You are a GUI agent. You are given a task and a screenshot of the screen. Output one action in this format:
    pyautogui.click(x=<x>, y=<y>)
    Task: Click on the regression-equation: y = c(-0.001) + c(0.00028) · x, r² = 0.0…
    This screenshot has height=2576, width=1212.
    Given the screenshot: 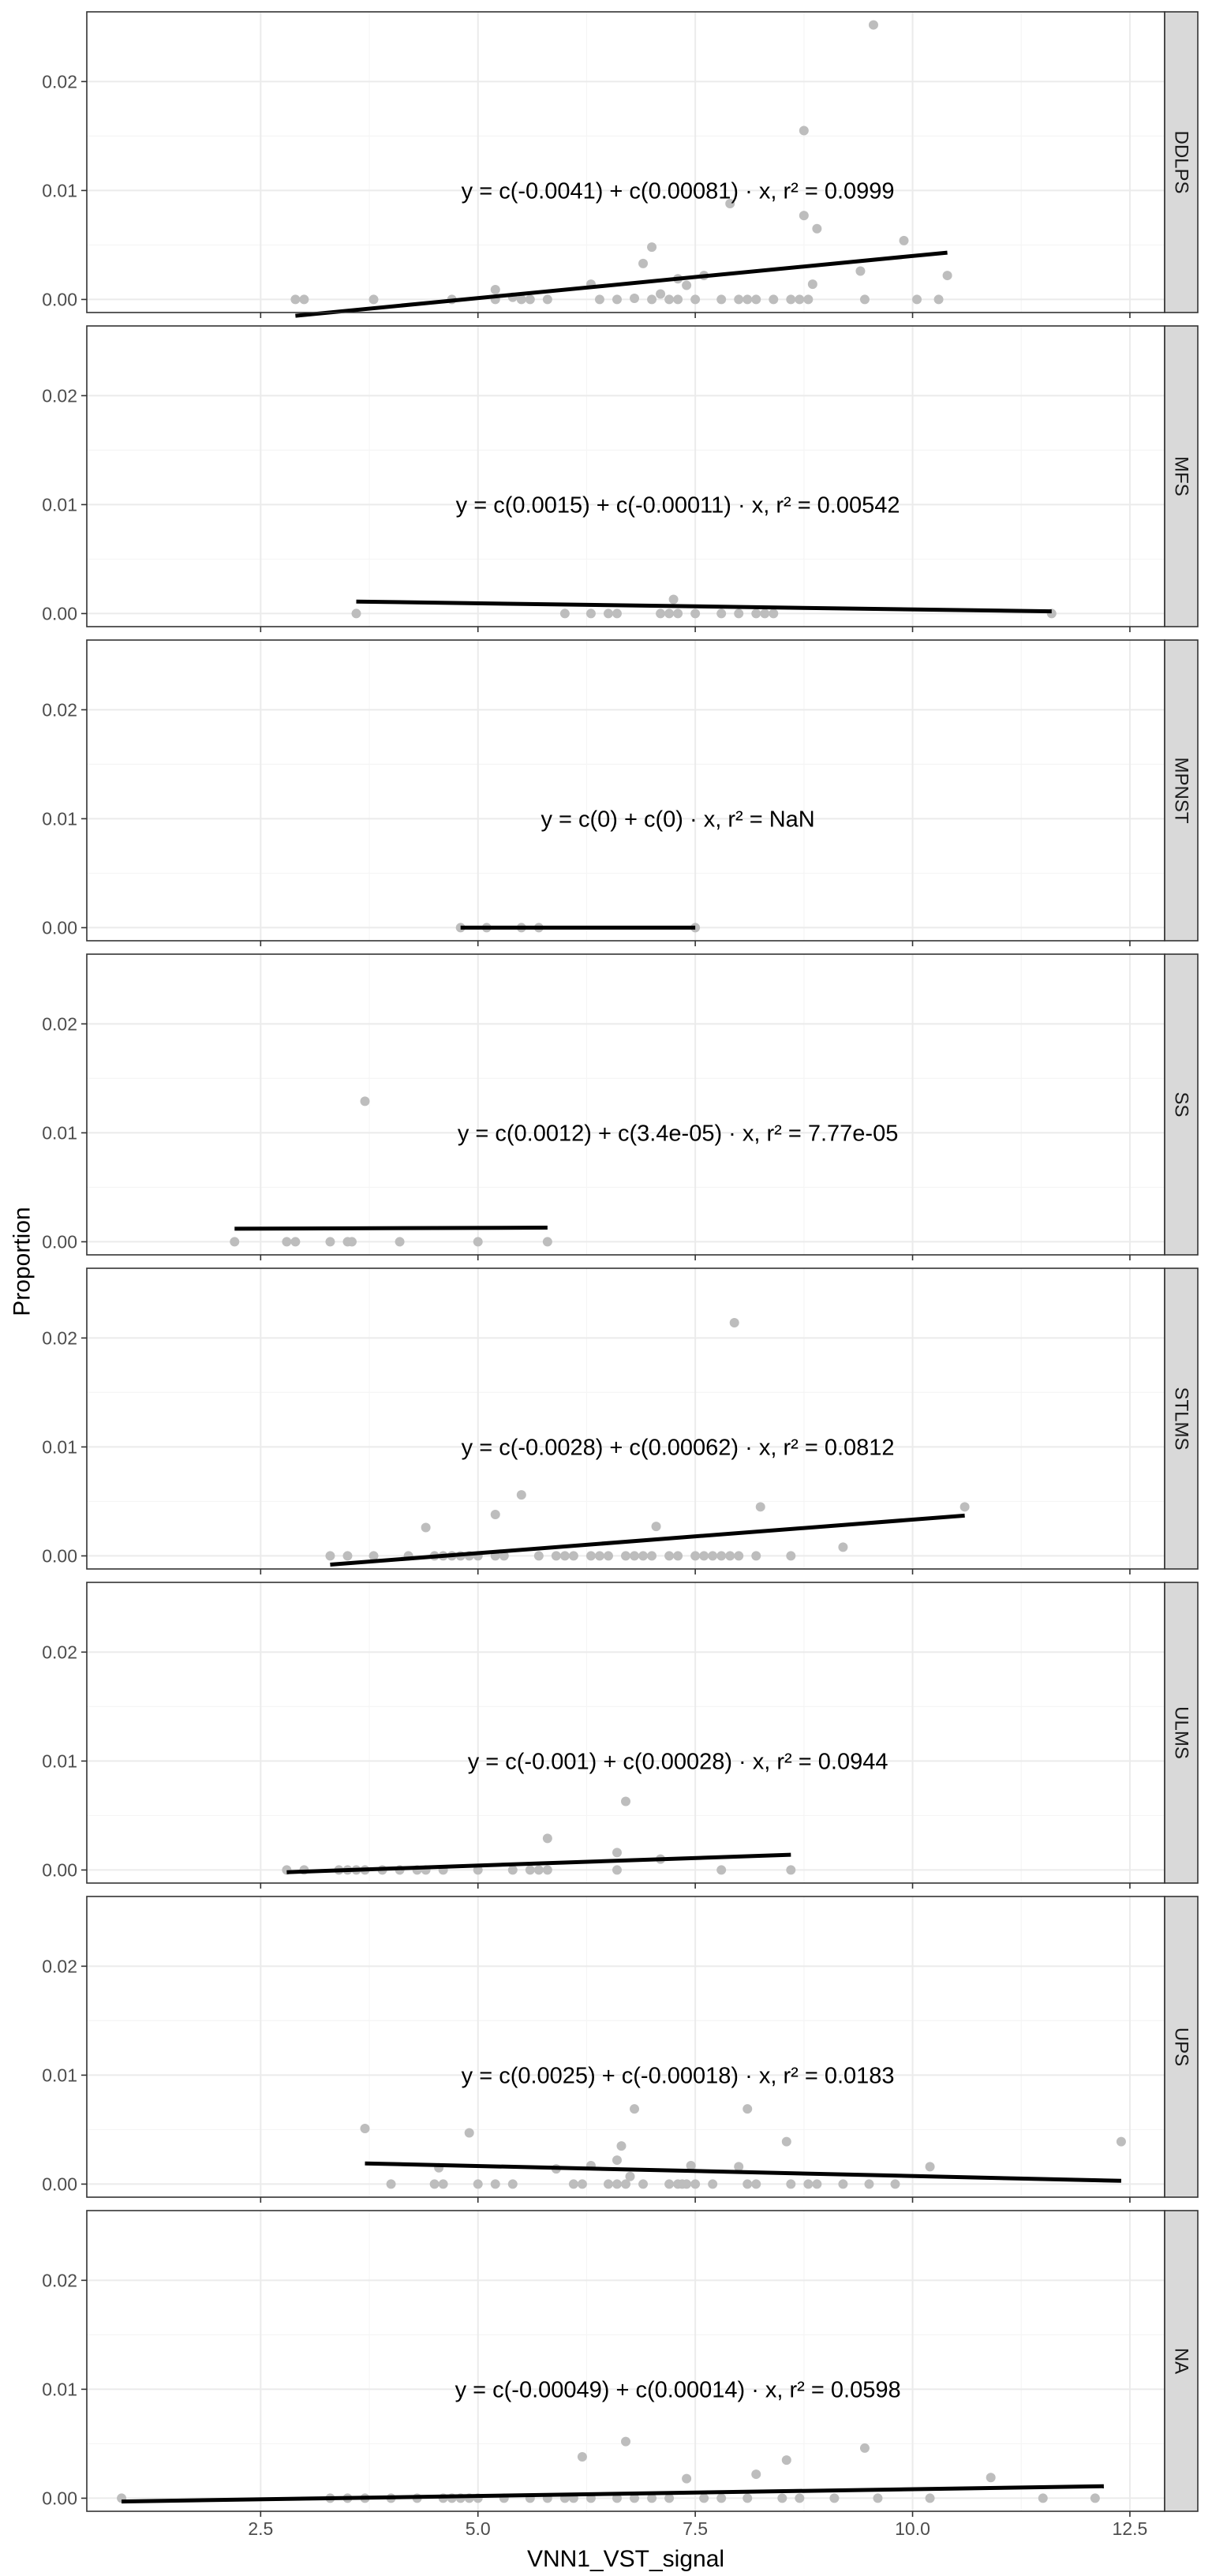 What is the action you would take?
    pyautogui.click(x=678, y=1761)
    